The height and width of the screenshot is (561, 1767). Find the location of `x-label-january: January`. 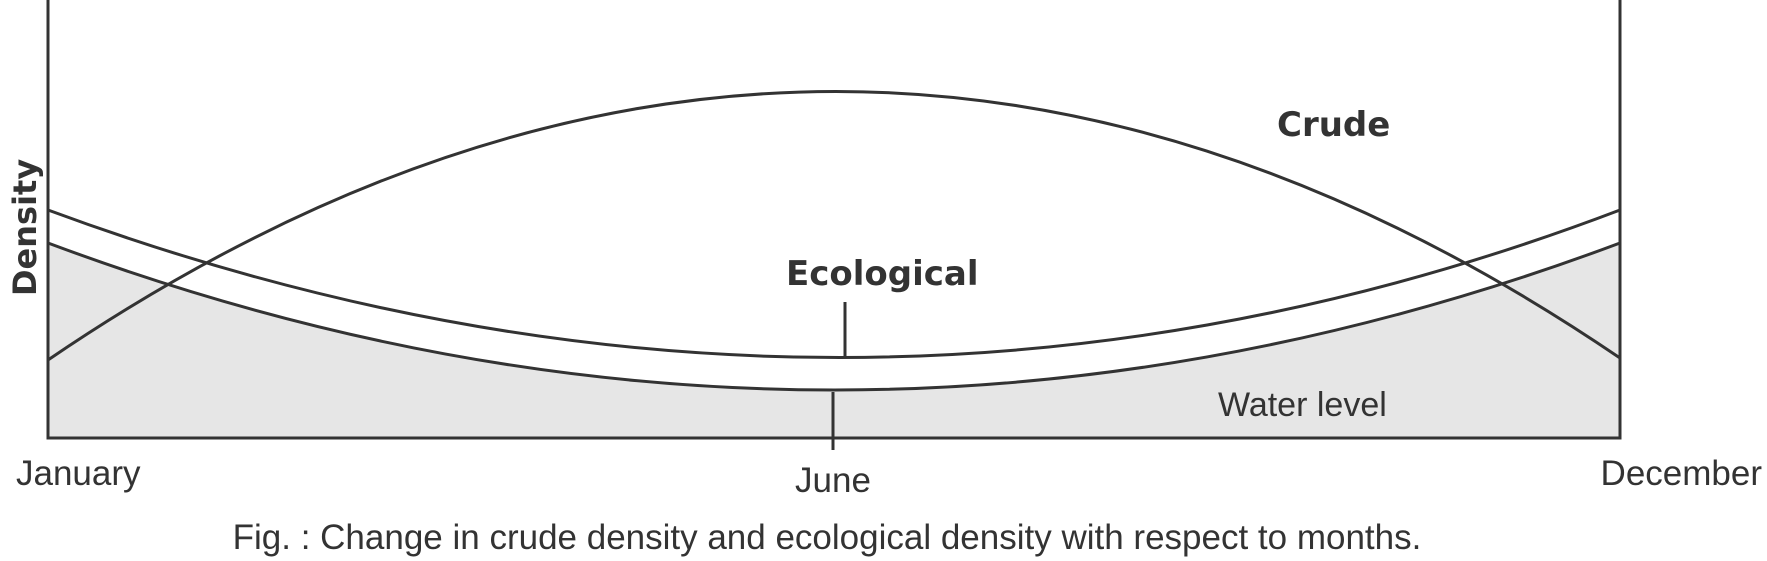

x-label-january: January is located at coordinates (78, 473).